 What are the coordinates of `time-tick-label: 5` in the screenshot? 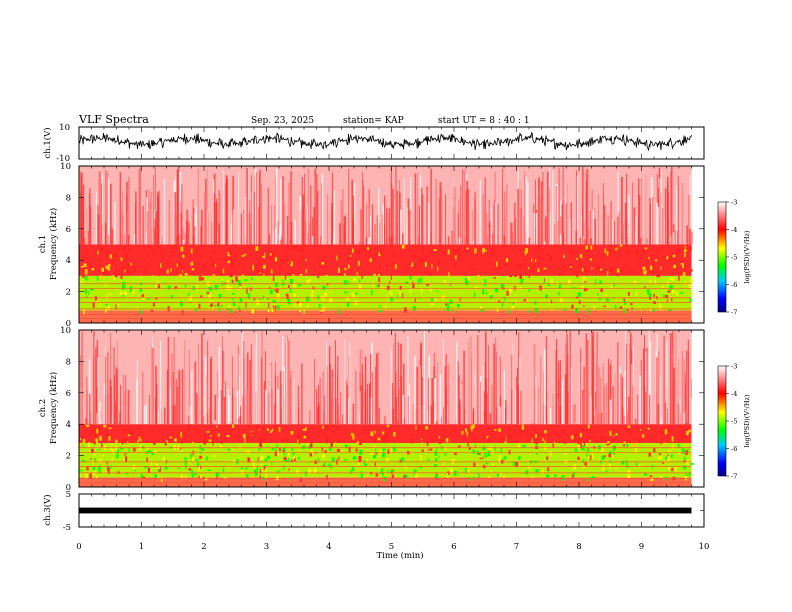 It's located at (391, 547).